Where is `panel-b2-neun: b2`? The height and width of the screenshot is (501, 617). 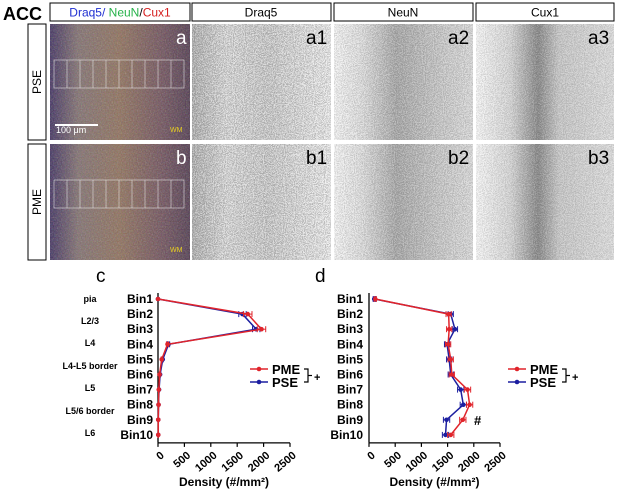
panel-b2-neun: b2 is located at coordinates (403, 202).